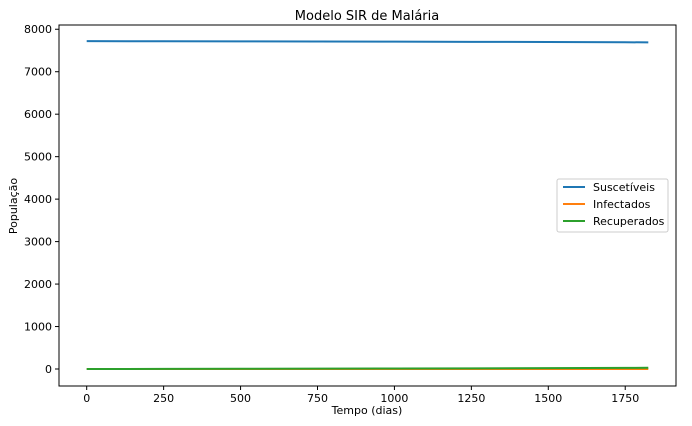  I want to click on y-tick-label: 7000, so click(38, 72).